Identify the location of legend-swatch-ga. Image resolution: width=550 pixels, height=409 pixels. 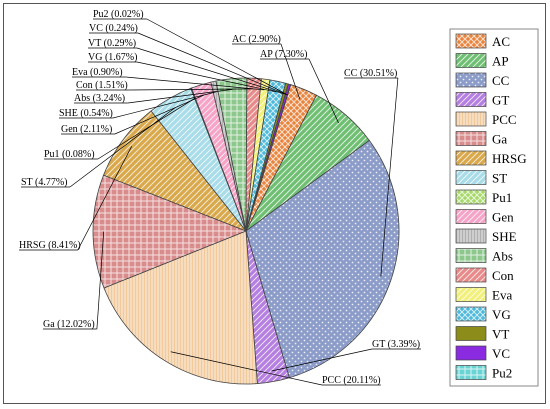
(471, 138).